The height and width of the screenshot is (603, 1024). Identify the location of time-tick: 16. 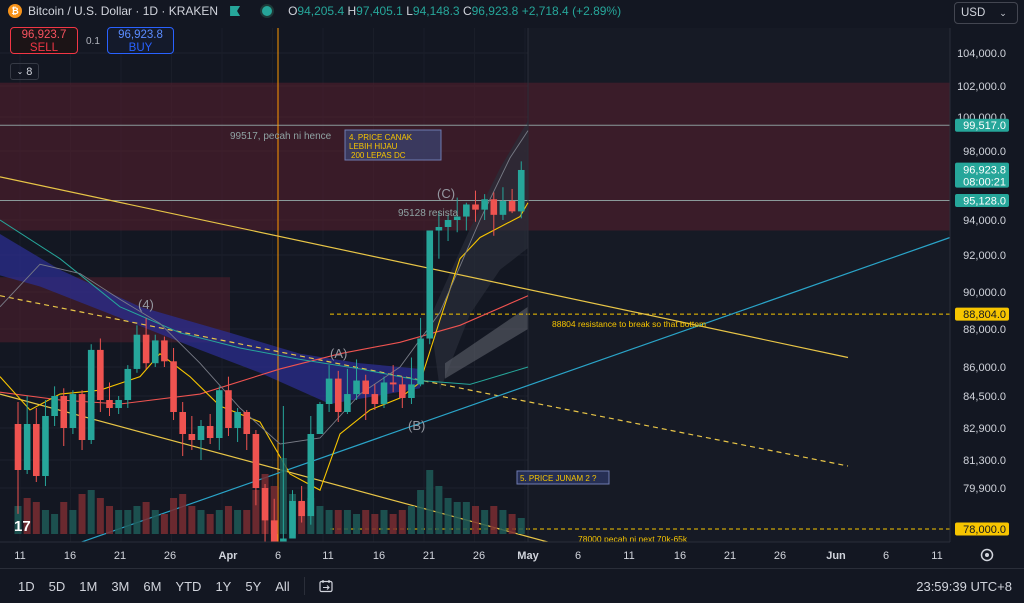
(70, 556).